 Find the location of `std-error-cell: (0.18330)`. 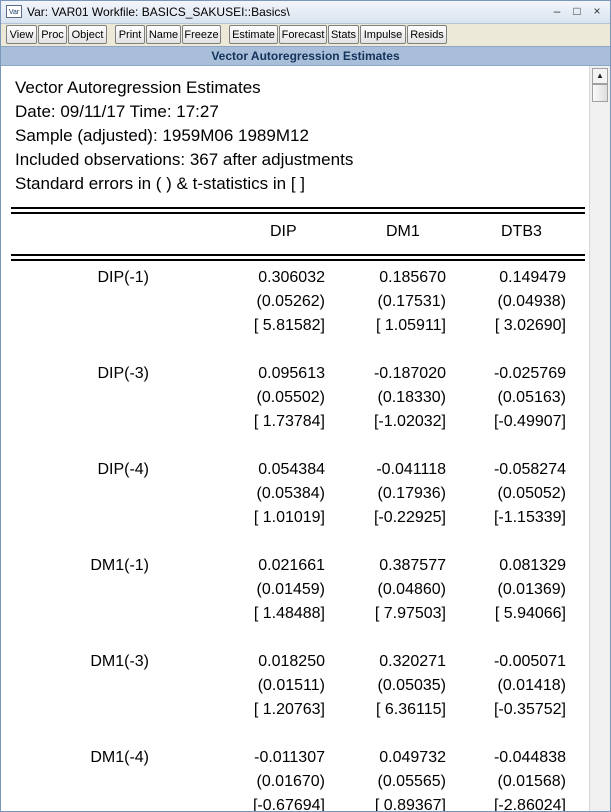

std-error-cell: (0.18330) is located at coordinates (412, 397).